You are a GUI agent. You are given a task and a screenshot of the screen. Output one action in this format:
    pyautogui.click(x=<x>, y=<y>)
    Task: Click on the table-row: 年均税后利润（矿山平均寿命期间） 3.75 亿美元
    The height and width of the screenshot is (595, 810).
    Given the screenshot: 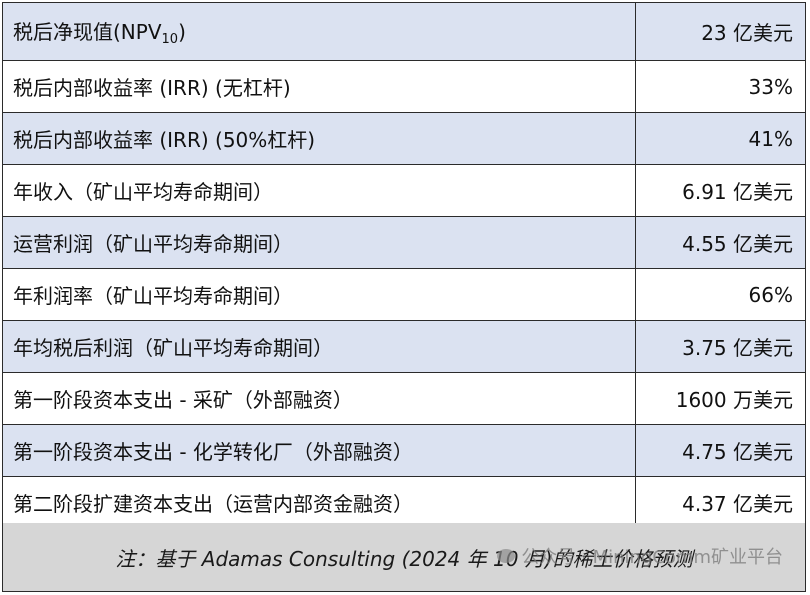 What is the action you would take?
    pyautogui.click(x=404, y=346)
    